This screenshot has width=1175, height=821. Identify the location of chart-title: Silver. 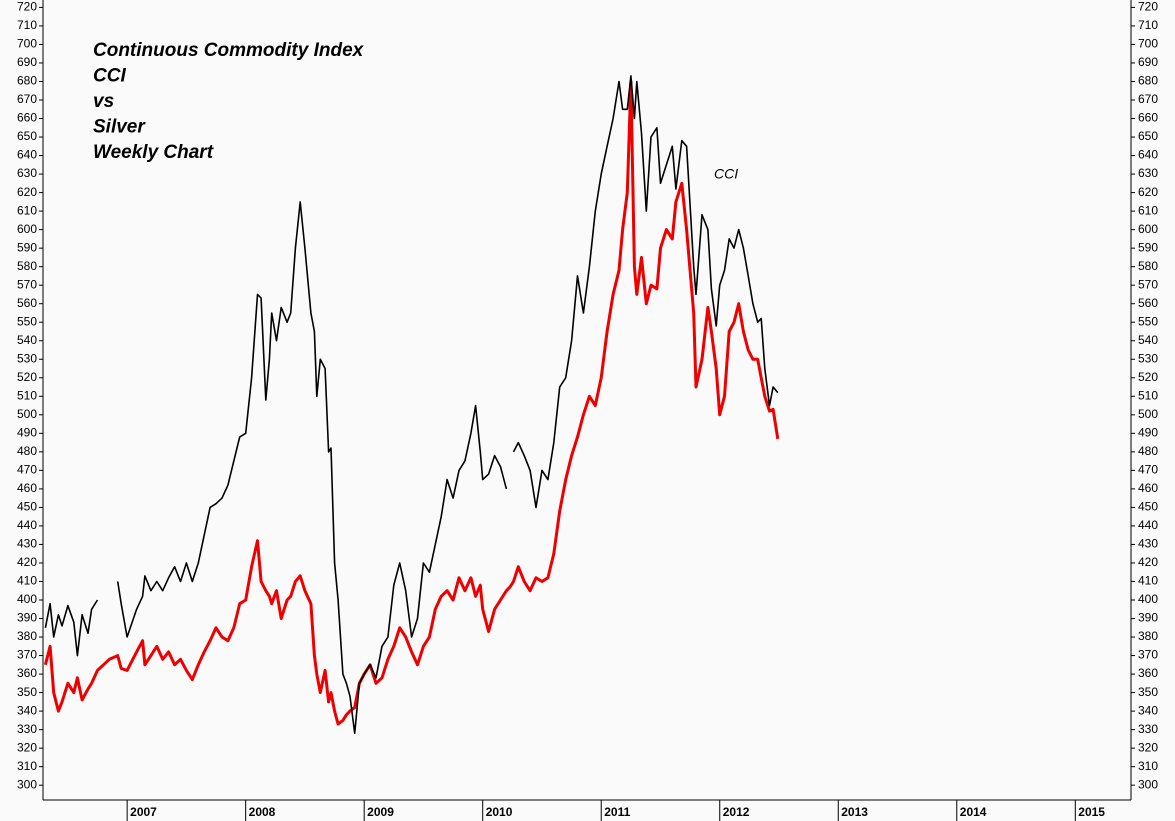
(119, 127).